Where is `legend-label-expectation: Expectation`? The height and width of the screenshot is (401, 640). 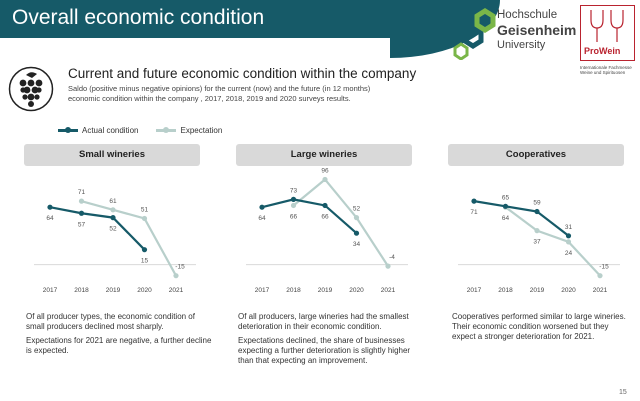
legend-label-expectation: Expectation is located at coordinates (201, 130).